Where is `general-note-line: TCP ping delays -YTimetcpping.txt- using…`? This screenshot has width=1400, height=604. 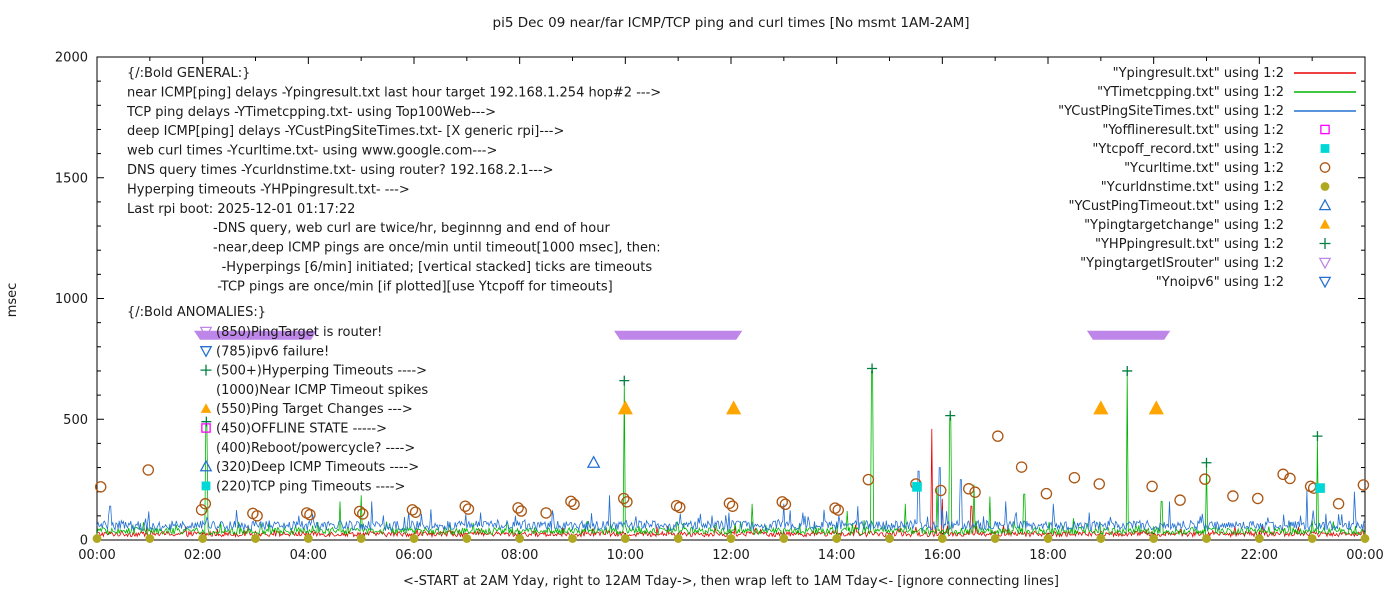
general-note-line: TCP ping delays -YTimetcpping.txt- using… is located at coordinates (311, 112).